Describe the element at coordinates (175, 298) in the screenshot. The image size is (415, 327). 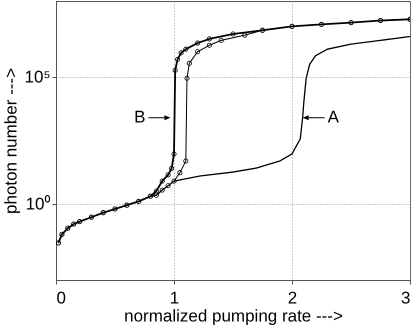
I see `x-tick-label: 1` at that location.